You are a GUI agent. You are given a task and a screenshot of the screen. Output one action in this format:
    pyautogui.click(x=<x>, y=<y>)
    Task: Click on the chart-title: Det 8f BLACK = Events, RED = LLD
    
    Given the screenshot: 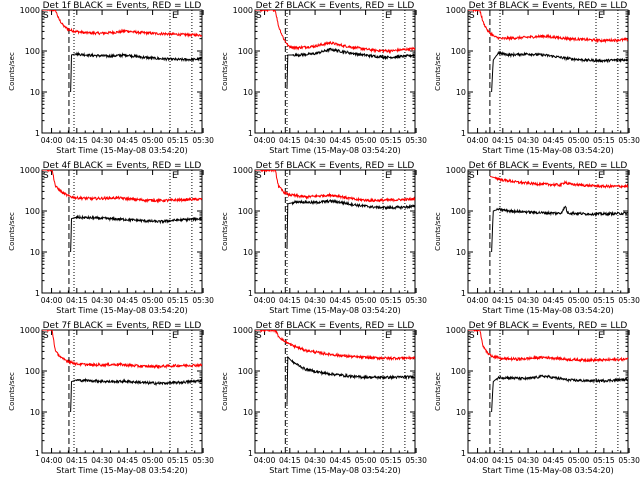 What is the action you would take?
    pyautogui.click(x=335, y=326)
    